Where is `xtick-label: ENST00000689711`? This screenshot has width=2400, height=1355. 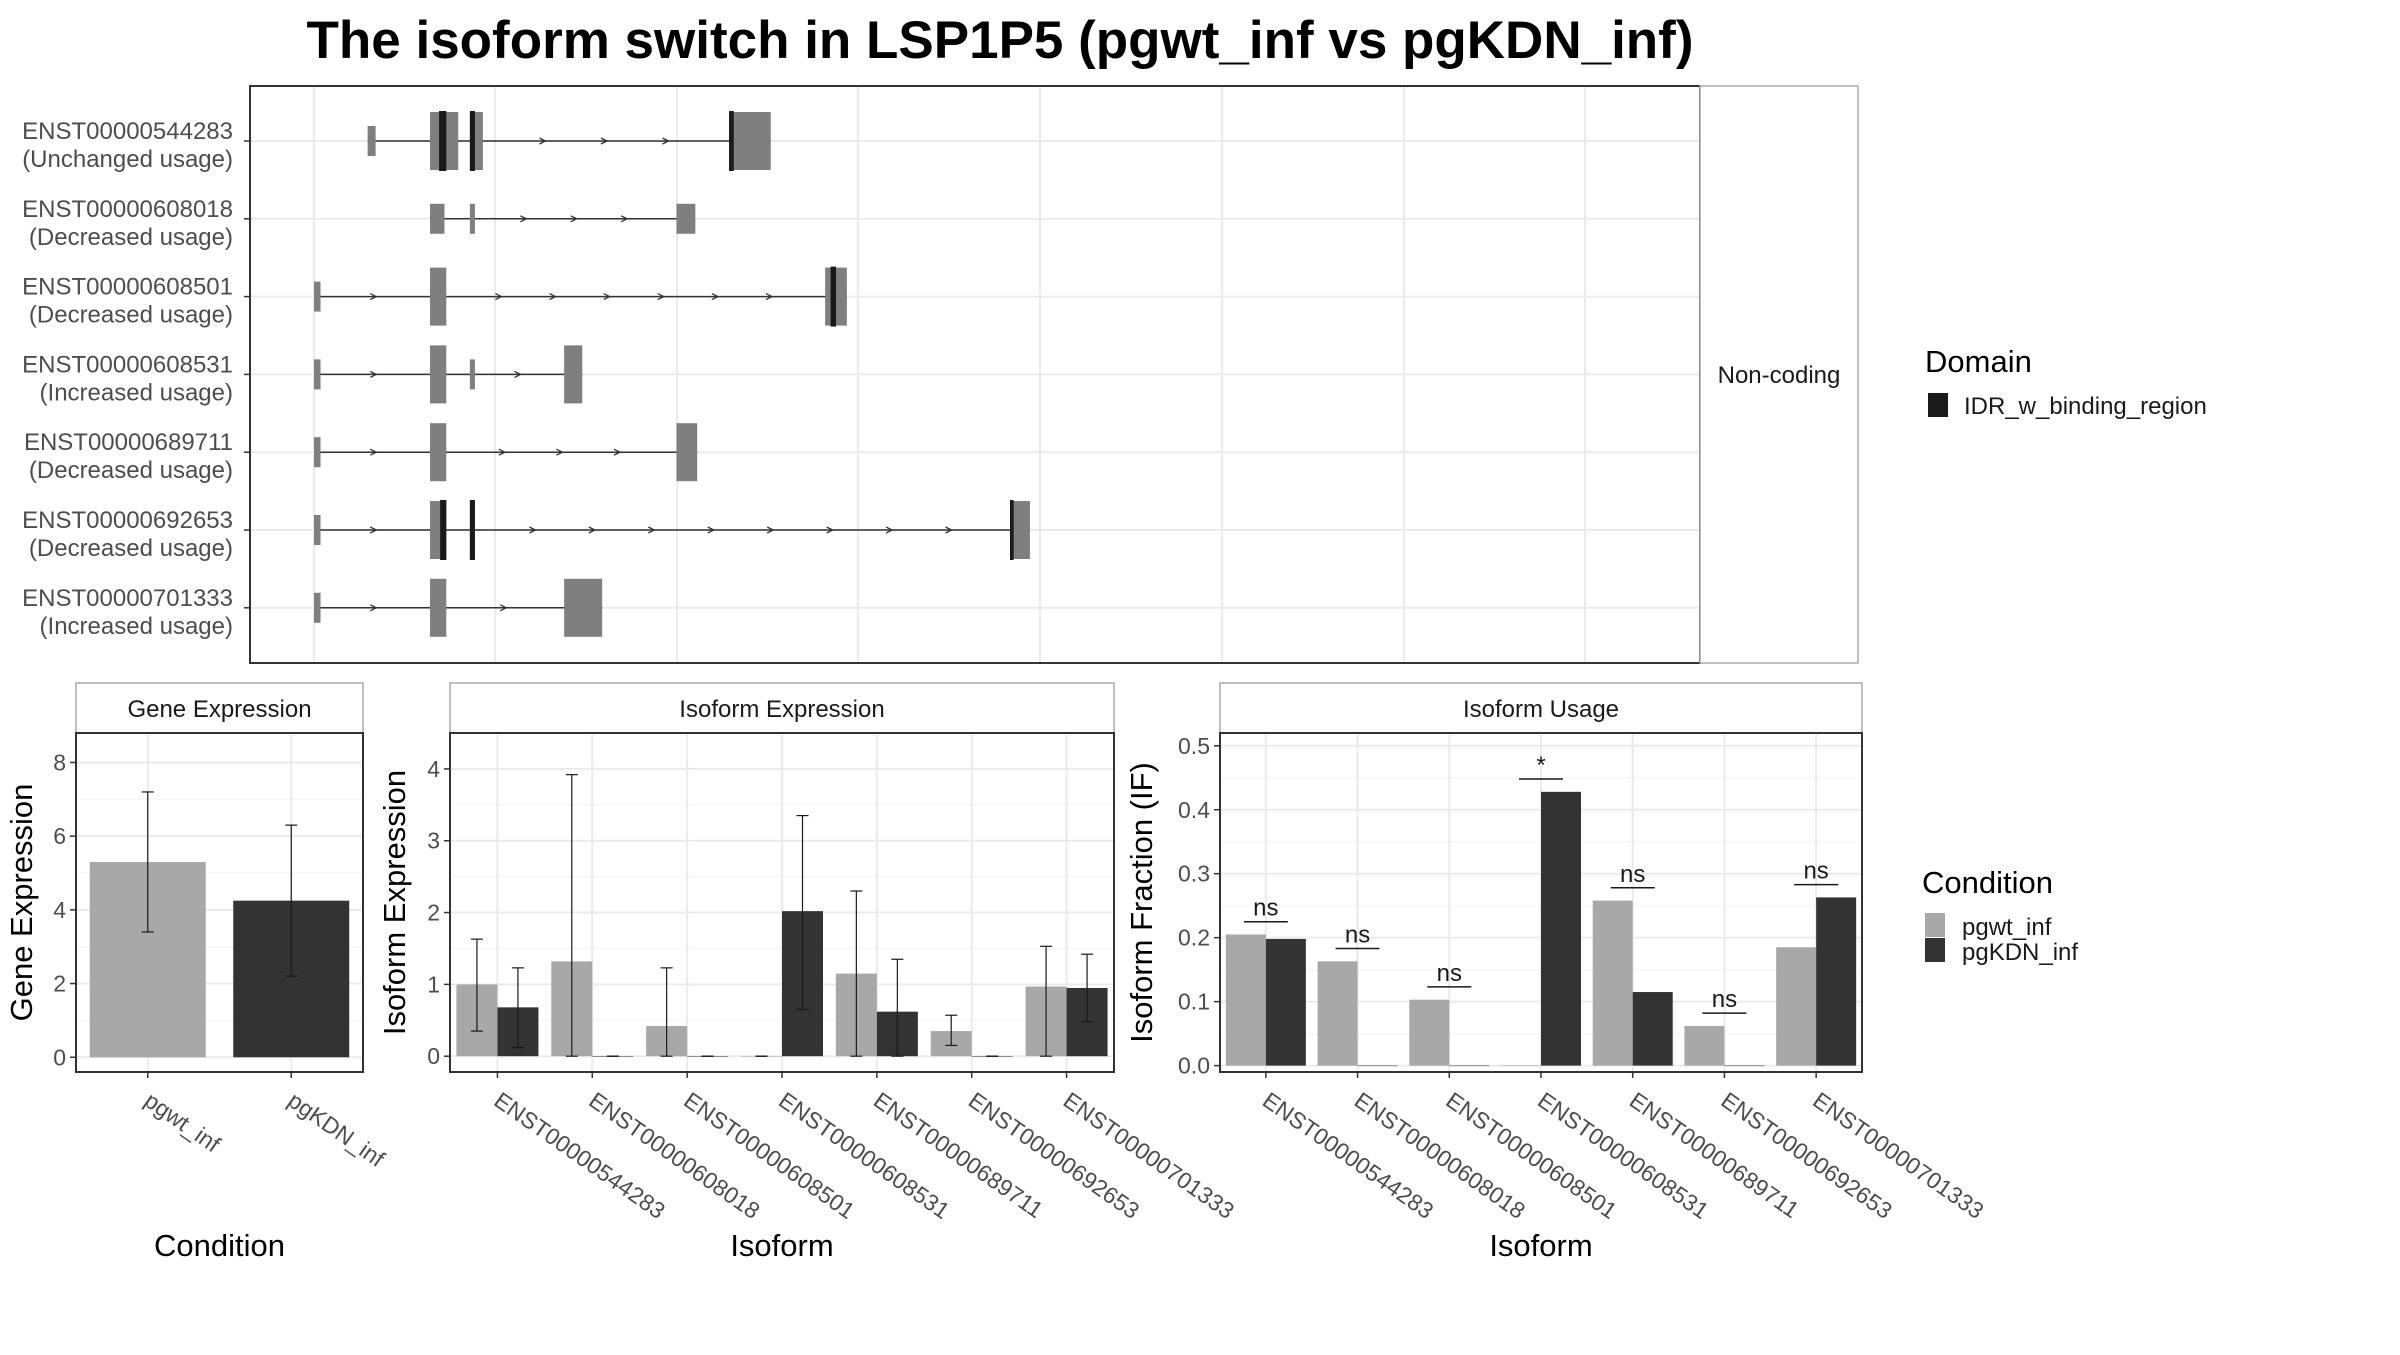
xtick-label: ENST00000689711 is located at coordinates (958, 1155).